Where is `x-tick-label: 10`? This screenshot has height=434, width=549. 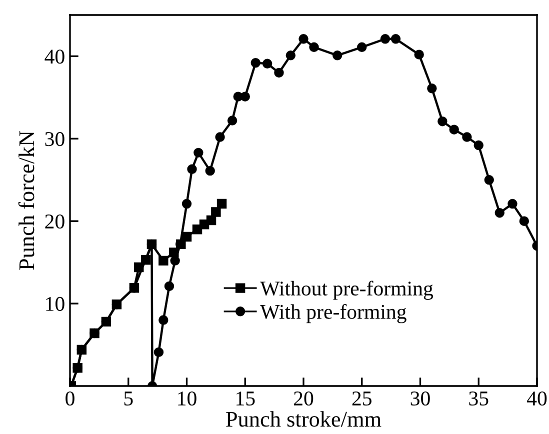 x-tick-label: 10 is located at coordinates (187, 398).